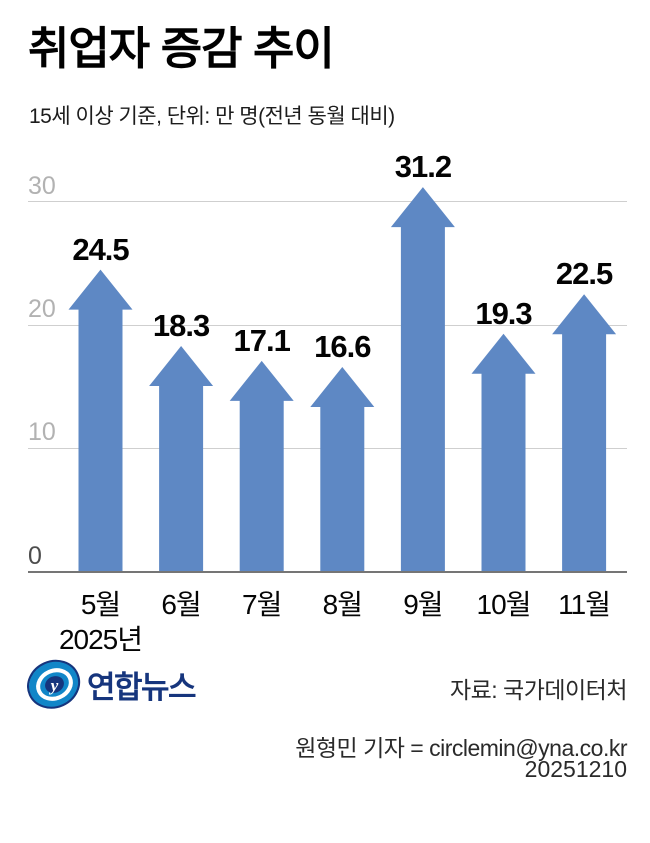  I want to click on yonhap-logo: y 연합뉴스, so click(112, 684).